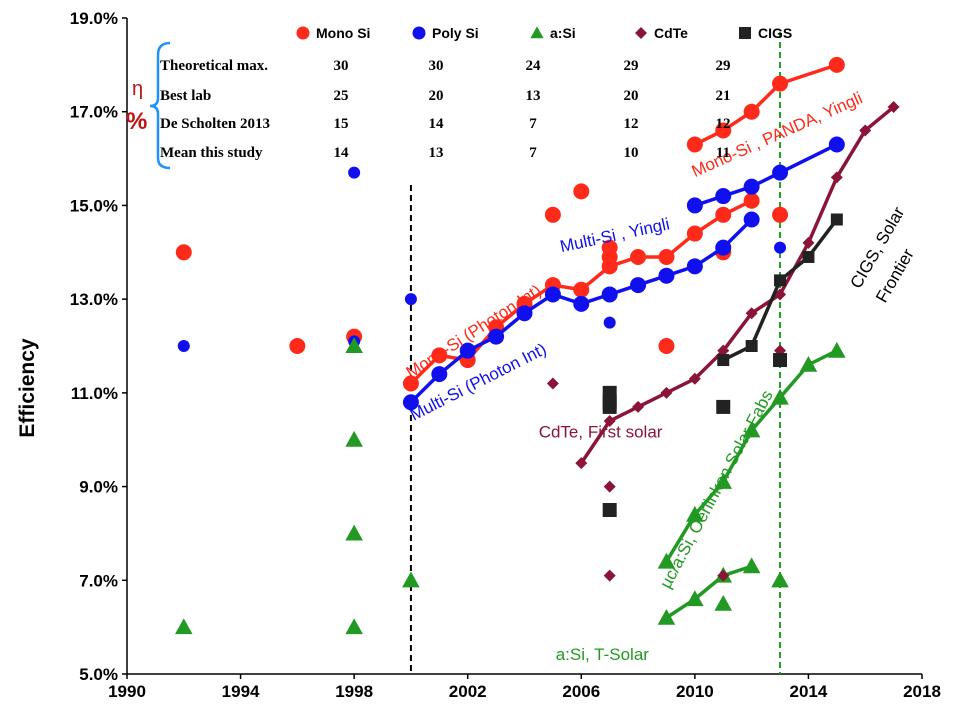  Describe the element at coordinates (136, 121) in the screenshot. I see `percent-symbol: %` at that location.